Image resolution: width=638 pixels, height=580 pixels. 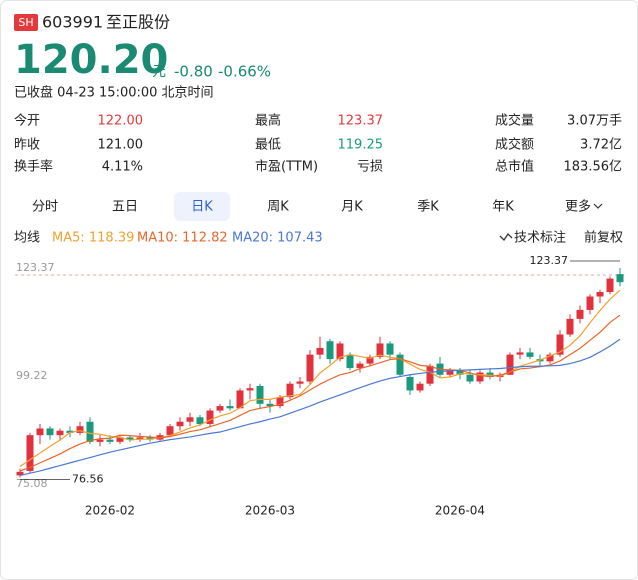 I want to click on tab: 日K, so click(x=202, y=207).